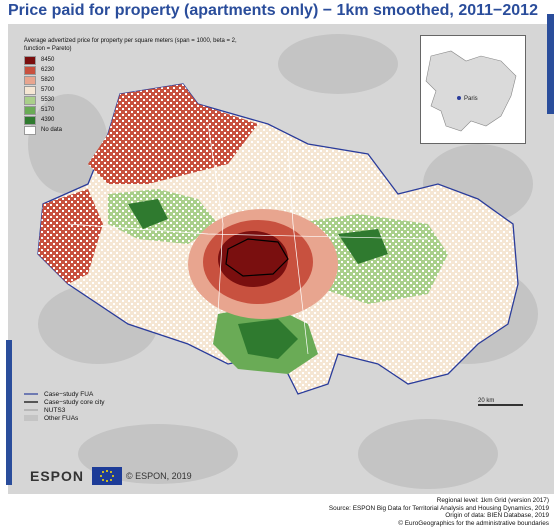 Image resolution: width=555 pixels, height=532 pixels. I want to click on other-fua-symbol, so click(31, 418).